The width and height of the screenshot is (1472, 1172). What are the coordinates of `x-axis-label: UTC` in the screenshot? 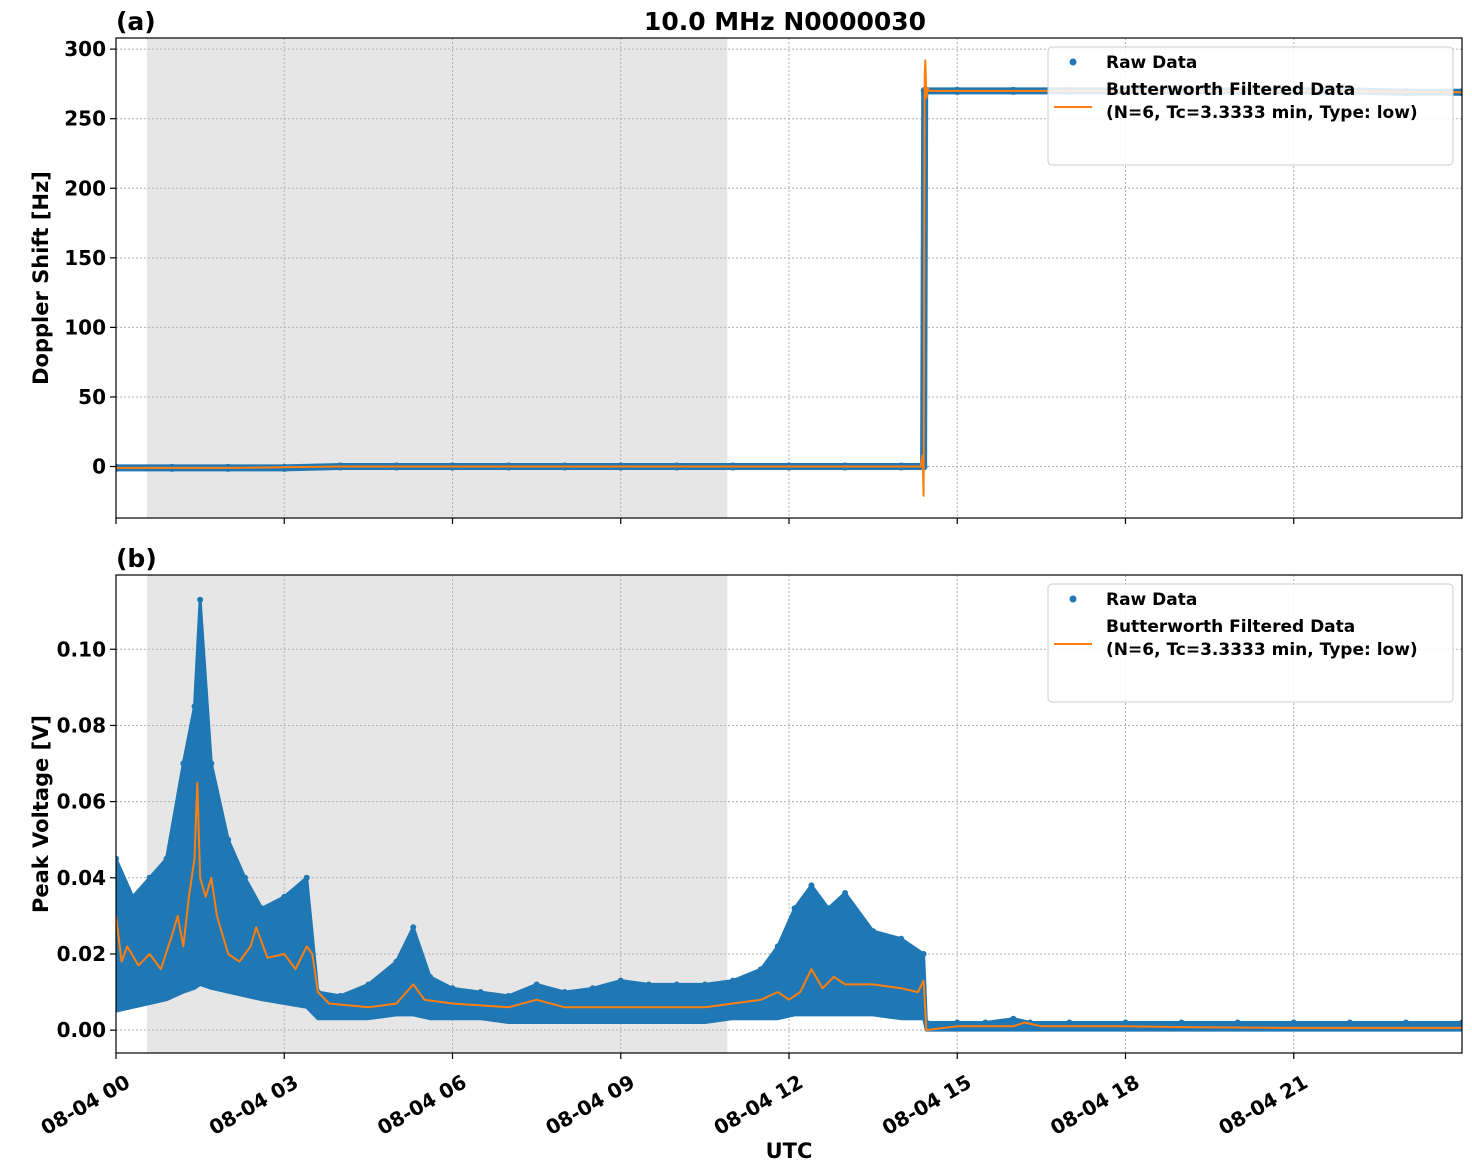 It's located at (789, 1151).